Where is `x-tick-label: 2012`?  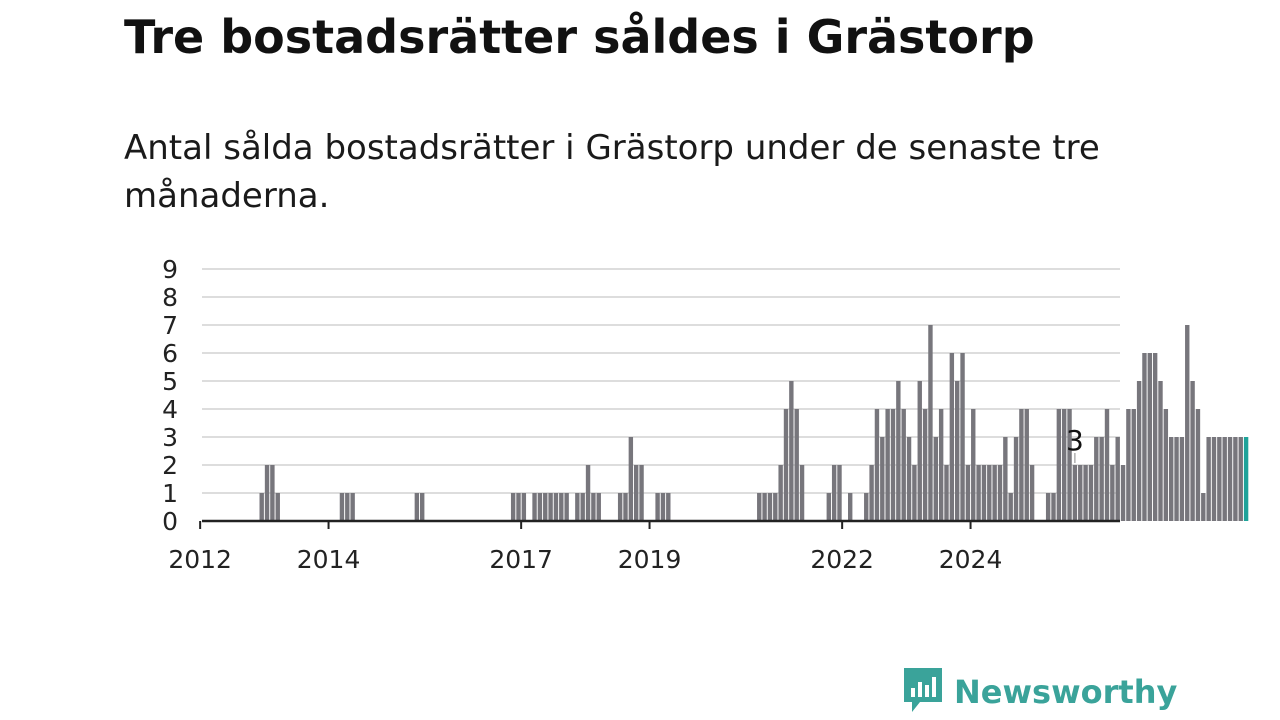 x-tick-label: 2012 is located at coordinates (200, 559).